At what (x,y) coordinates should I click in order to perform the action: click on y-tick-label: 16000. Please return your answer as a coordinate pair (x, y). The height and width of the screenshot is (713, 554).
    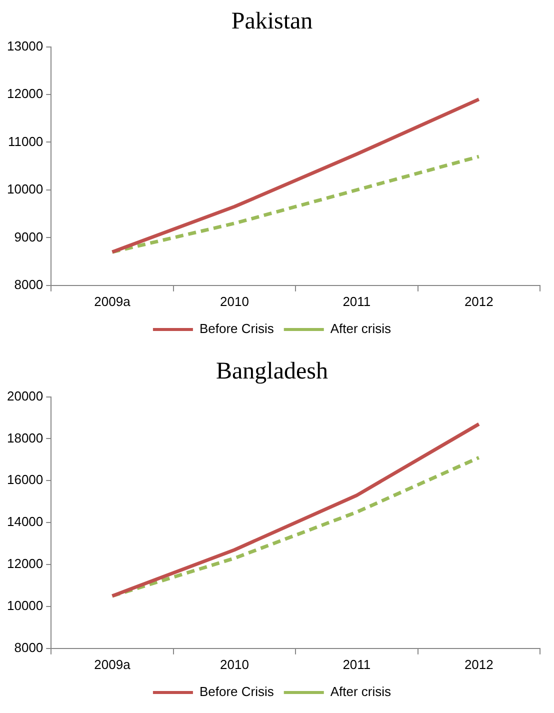
    Looking at the image, I should click on (25, 480).